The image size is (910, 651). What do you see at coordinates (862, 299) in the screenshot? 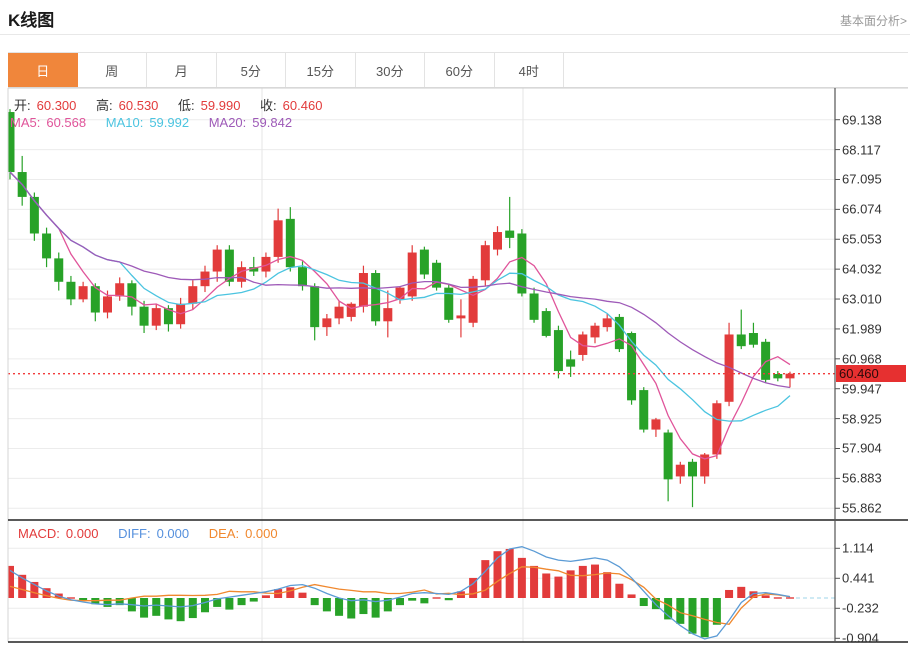
I see `price-tick-label: 63.010` at bounding box center [862, 299].